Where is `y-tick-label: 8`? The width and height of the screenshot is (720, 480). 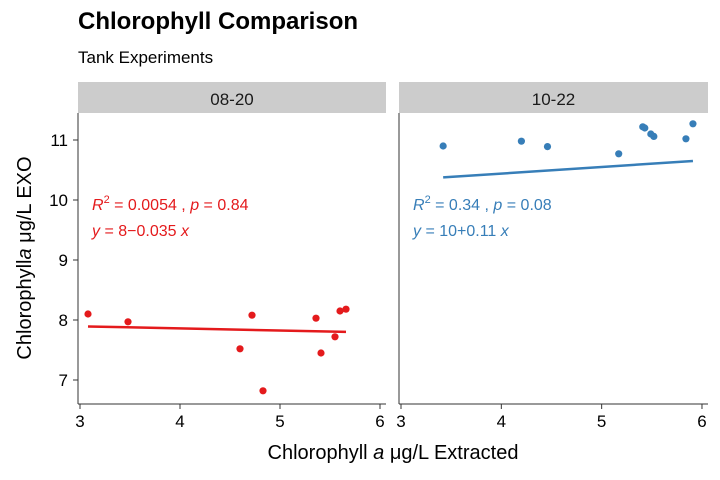 y-tick-label: 8 is located at coordinates (63, 320).